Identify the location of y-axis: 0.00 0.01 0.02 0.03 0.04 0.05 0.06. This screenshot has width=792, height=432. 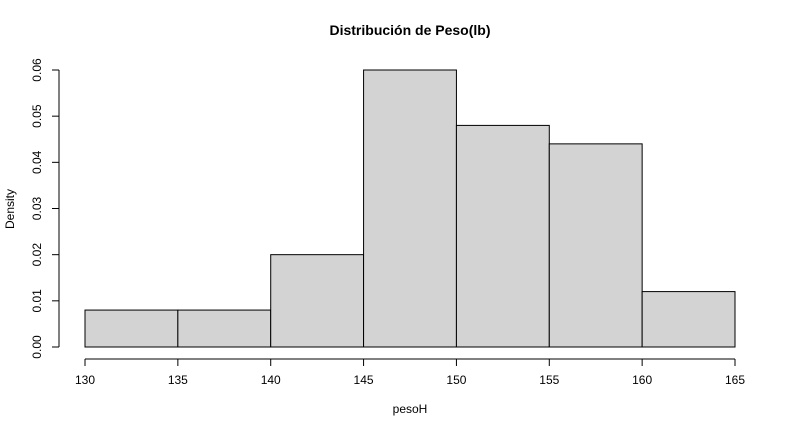
(45, 208).